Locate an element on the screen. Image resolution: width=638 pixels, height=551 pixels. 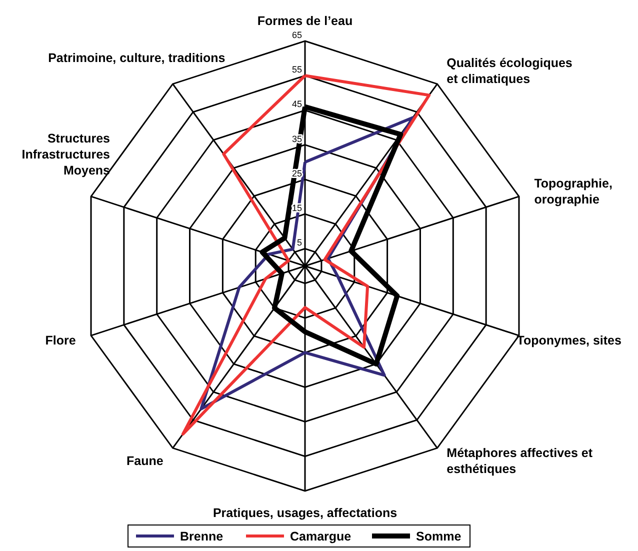
legend-label: Brenne is located at coordinates (202, 537).